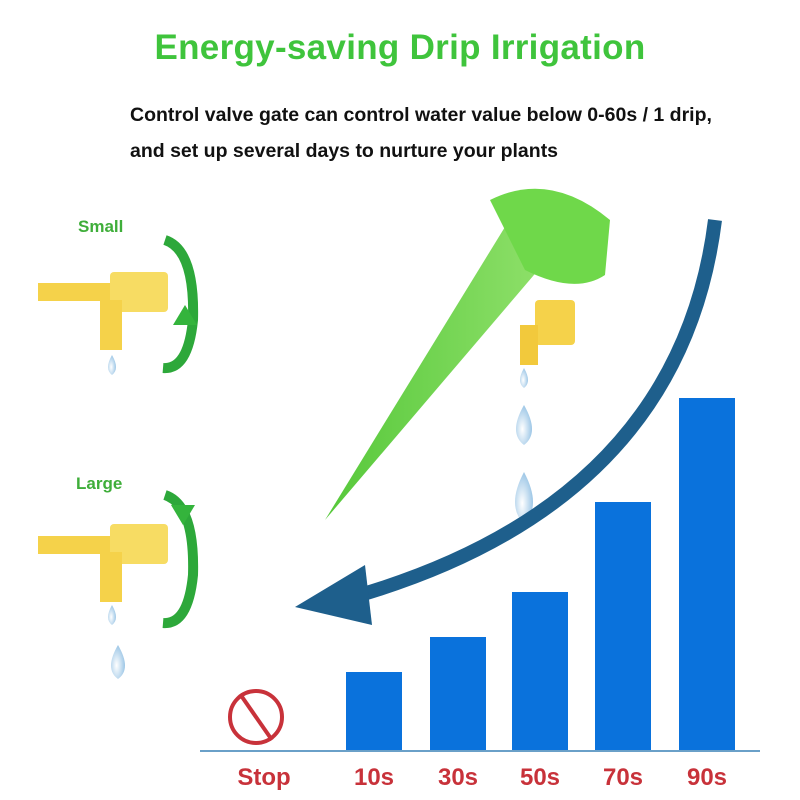  I want to click on bar-70s, so click(623, 626).